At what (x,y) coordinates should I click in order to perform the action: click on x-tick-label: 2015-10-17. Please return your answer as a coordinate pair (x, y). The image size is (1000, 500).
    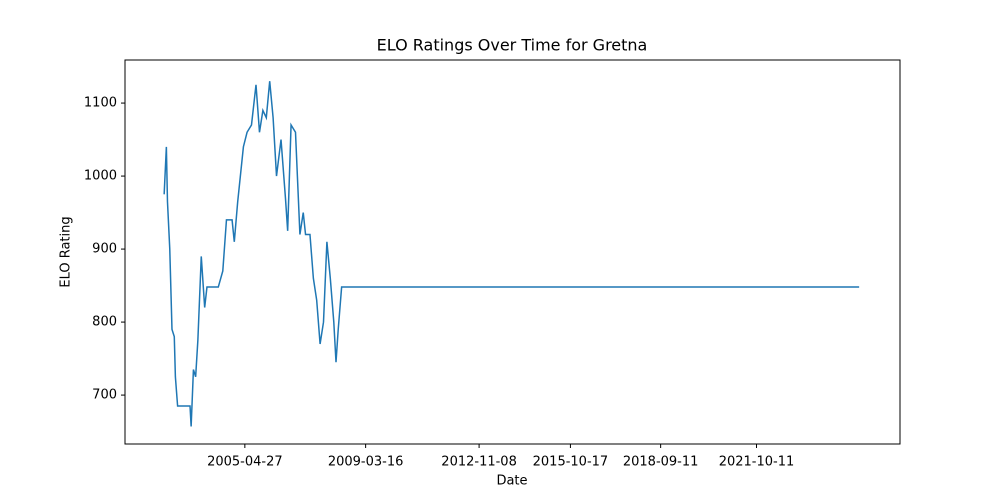
    Looking at the image, I should click on (571, 462).